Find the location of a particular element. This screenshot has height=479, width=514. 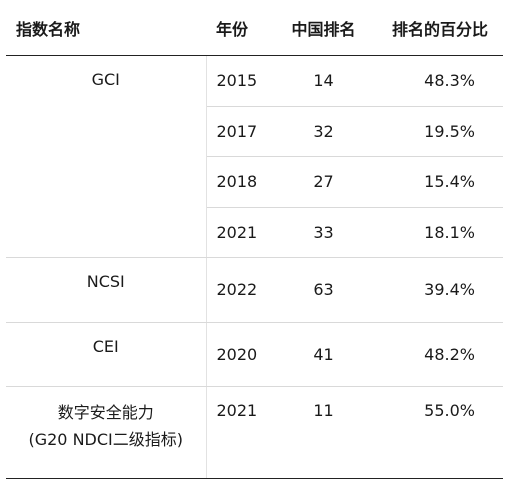

header-rank-percentage: 排名的百分比 is located at coordinates (440, 28).